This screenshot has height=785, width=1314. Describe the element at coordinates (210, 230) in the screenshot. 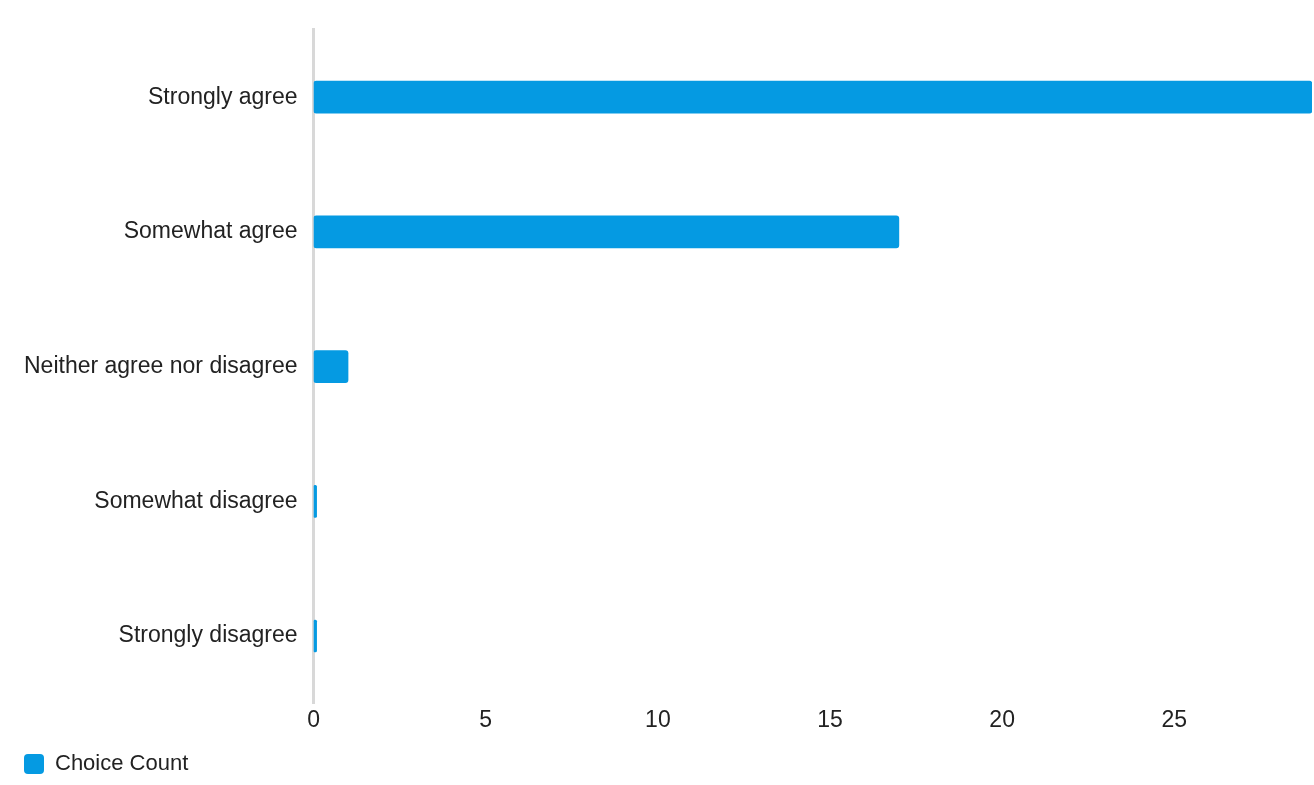

I see `y-tick-label: Somewhat agree` at that location.